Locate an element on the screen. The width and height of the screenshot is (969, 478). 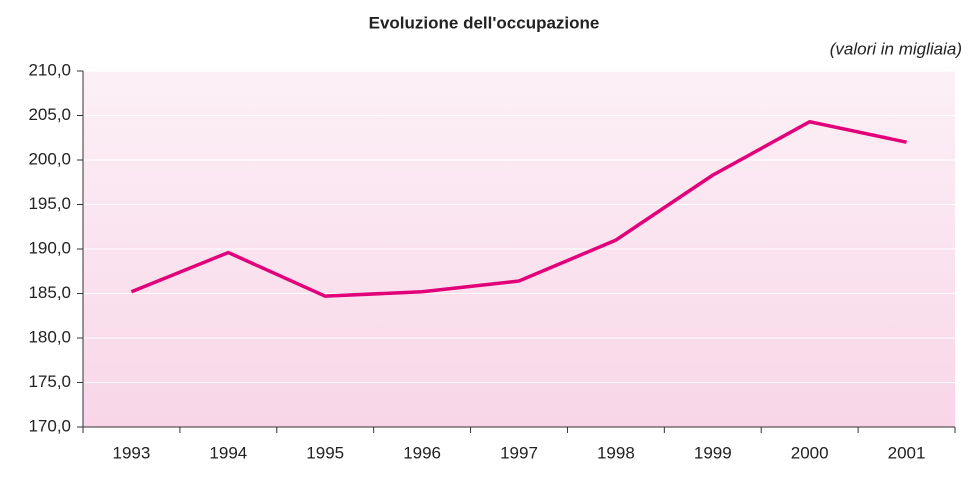
y-tick-label: 170,0 is located at coordinates (49, 425).